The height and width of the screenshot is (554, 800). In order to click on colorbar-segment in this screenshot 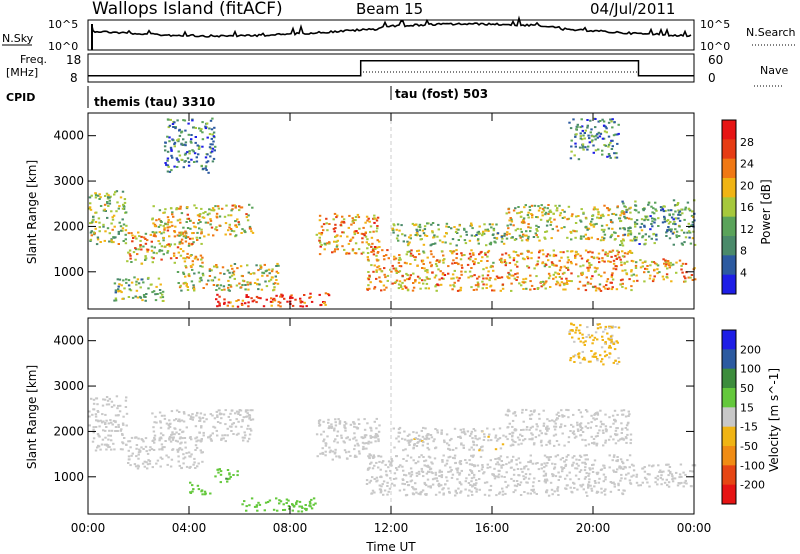, I will do `click(729, 359)`.